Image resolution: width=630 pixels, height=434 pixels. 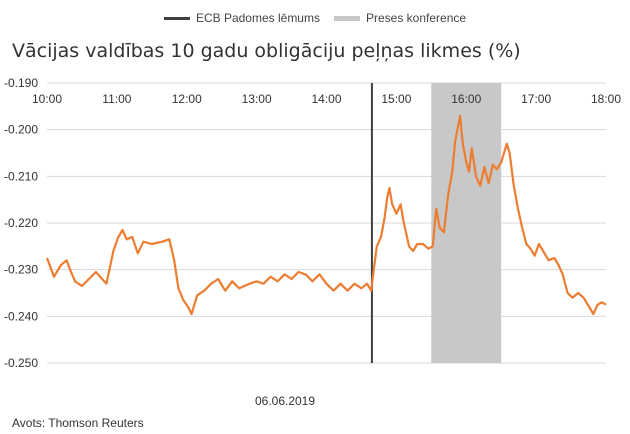 I want to click on legend-item-ecb-decision: ECB Padomes lēmums, so click(x=241, y=18).